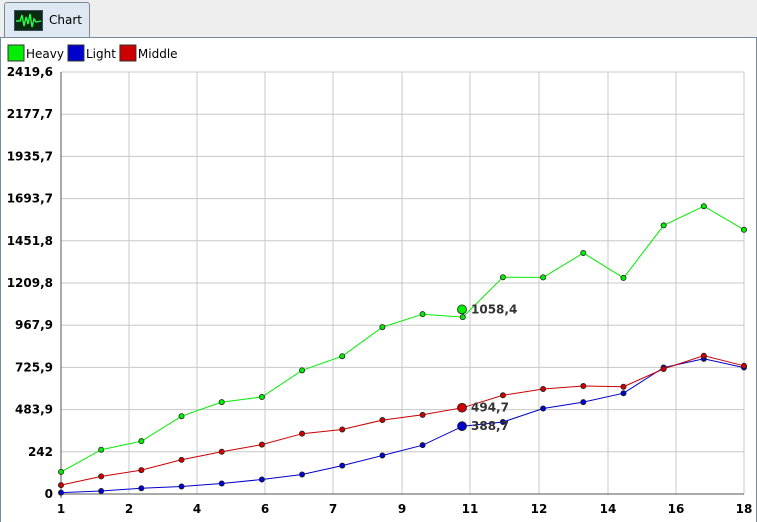 This screenshot has height=522, width=757. Describe the element at coordinates (28, 20) in the screenshot. I see `waveform-icon` at that location.